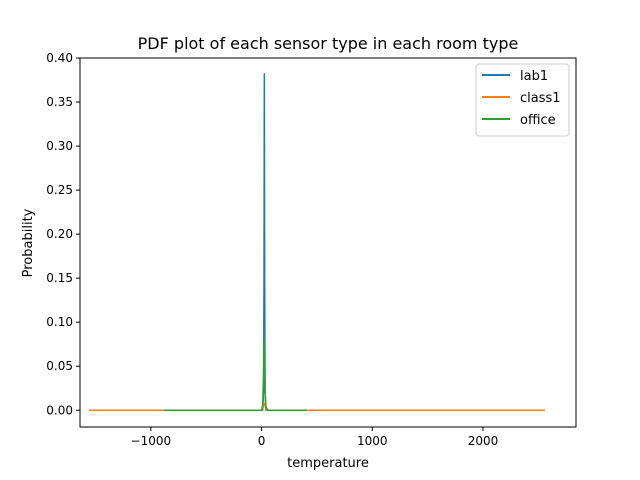 The width and height of the screenshot is (640, 480). What do you see at coordinates (540, 98) in the screenshot?
I see `legend-label-class1: class1` at bounding box center [540, 98].